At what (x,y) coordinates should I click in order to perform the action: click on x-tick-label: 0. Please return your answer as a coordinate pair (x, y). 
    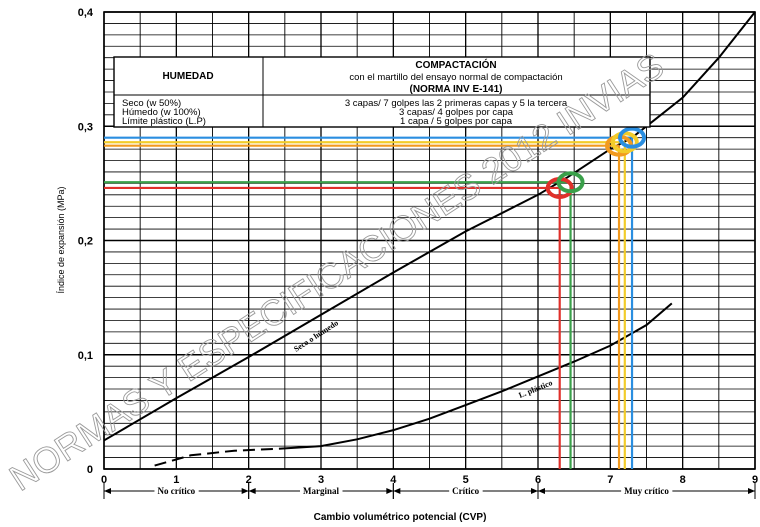
    Looking at the image, I should click on (104, 480).